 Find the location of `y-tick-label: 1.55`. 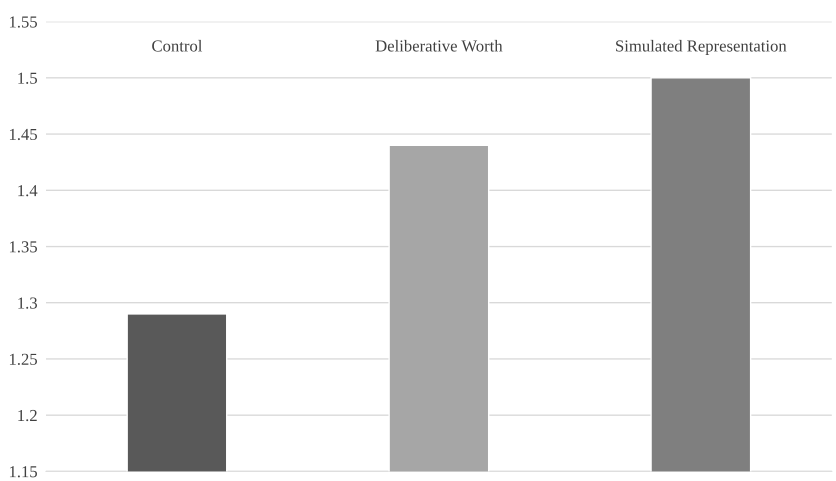

y-tick-label: 1.55 is located at coordinates (23, 22).